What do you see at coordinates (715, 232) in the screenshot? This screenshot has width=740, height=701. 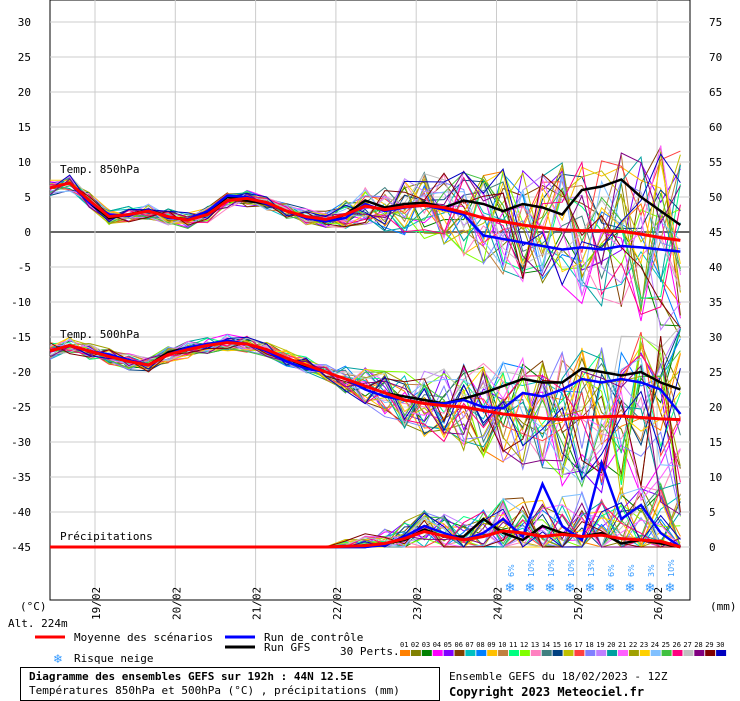 I see `right-tick-label: 45` at bounding box center [715, 232].